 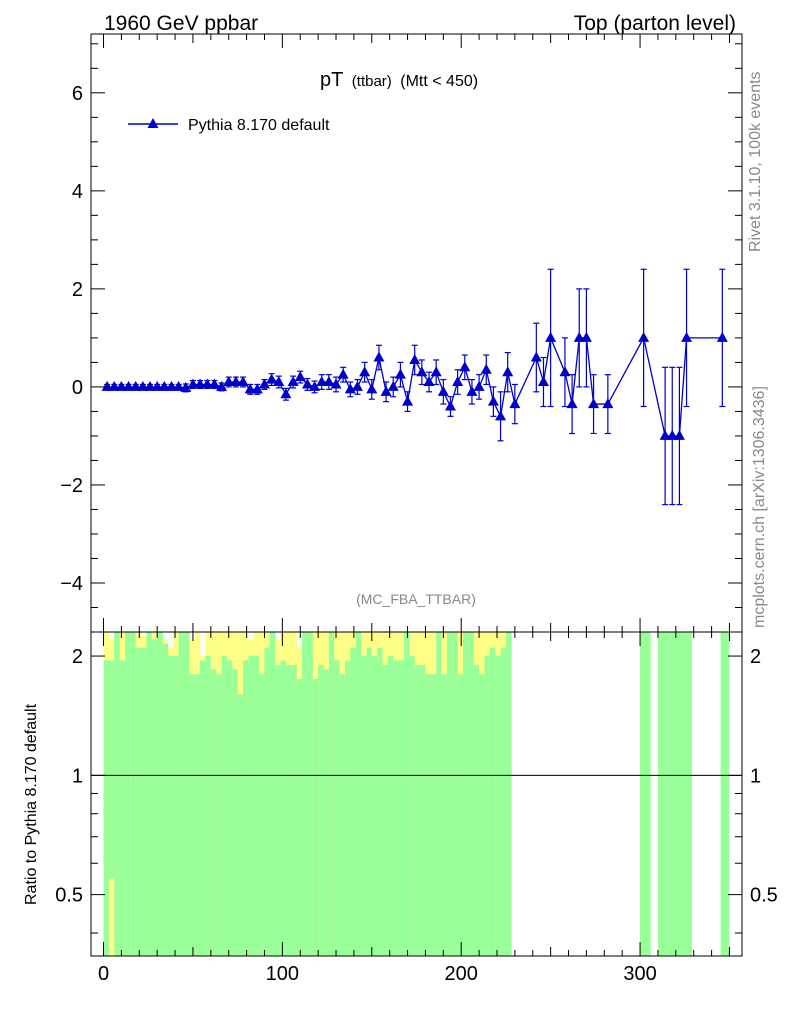 I want to click on ratio-y-tick-label: 0.5, so click(x=69, y=896).